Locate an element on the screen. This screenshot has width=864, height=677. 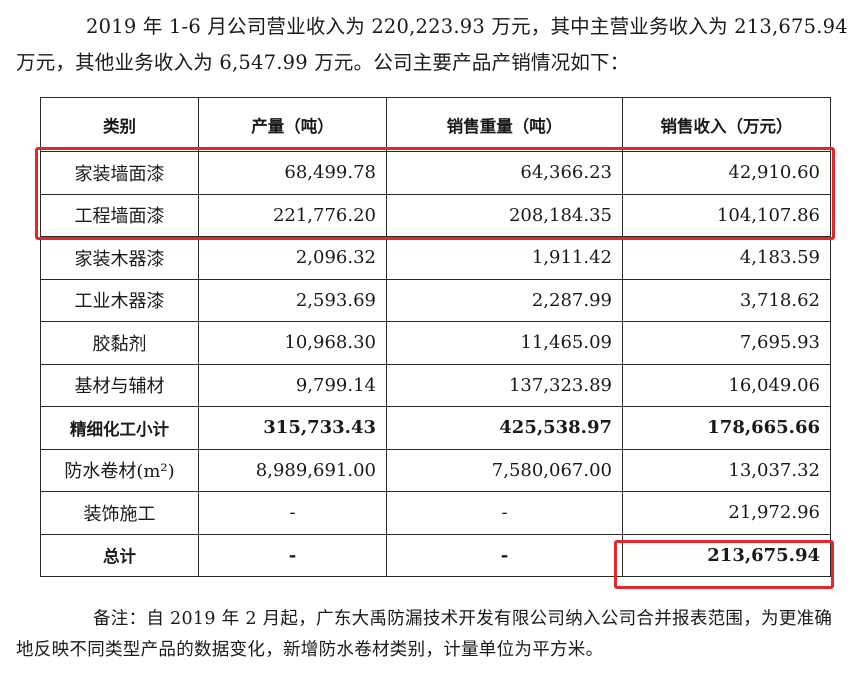
row-category: 家装木器漆 is located at coordinates (119, 258).